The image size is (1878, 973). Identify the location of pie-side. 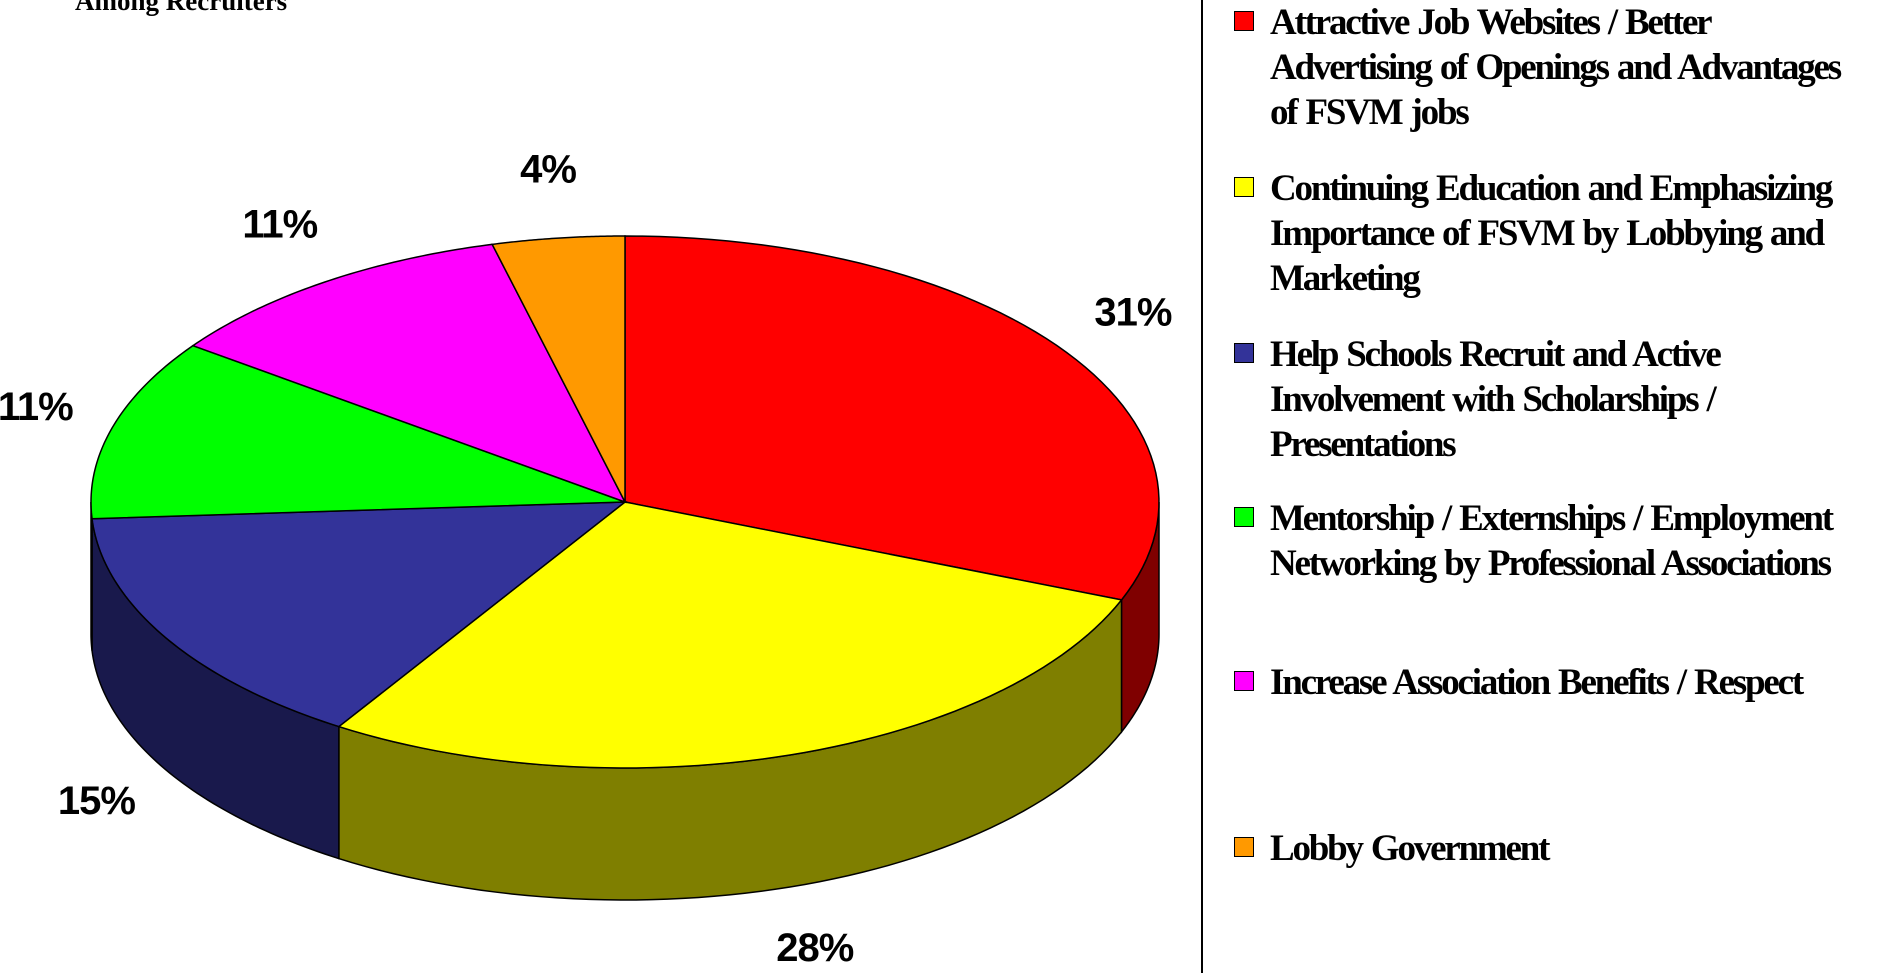
(91, 576).